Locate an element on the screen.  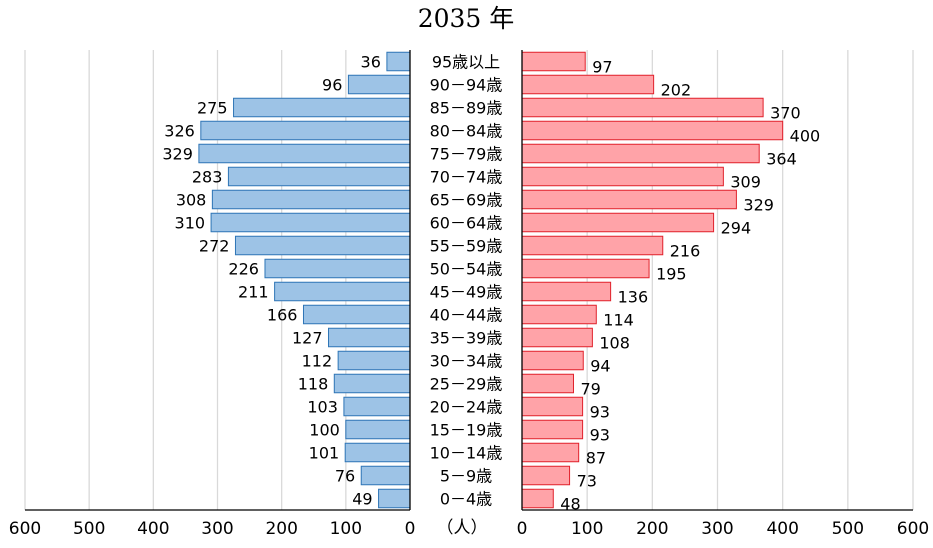
tick-labels: 600 500 400 300 200 100 0 0 100 200 300 400 500 600 is located at coordinates (469, 529).